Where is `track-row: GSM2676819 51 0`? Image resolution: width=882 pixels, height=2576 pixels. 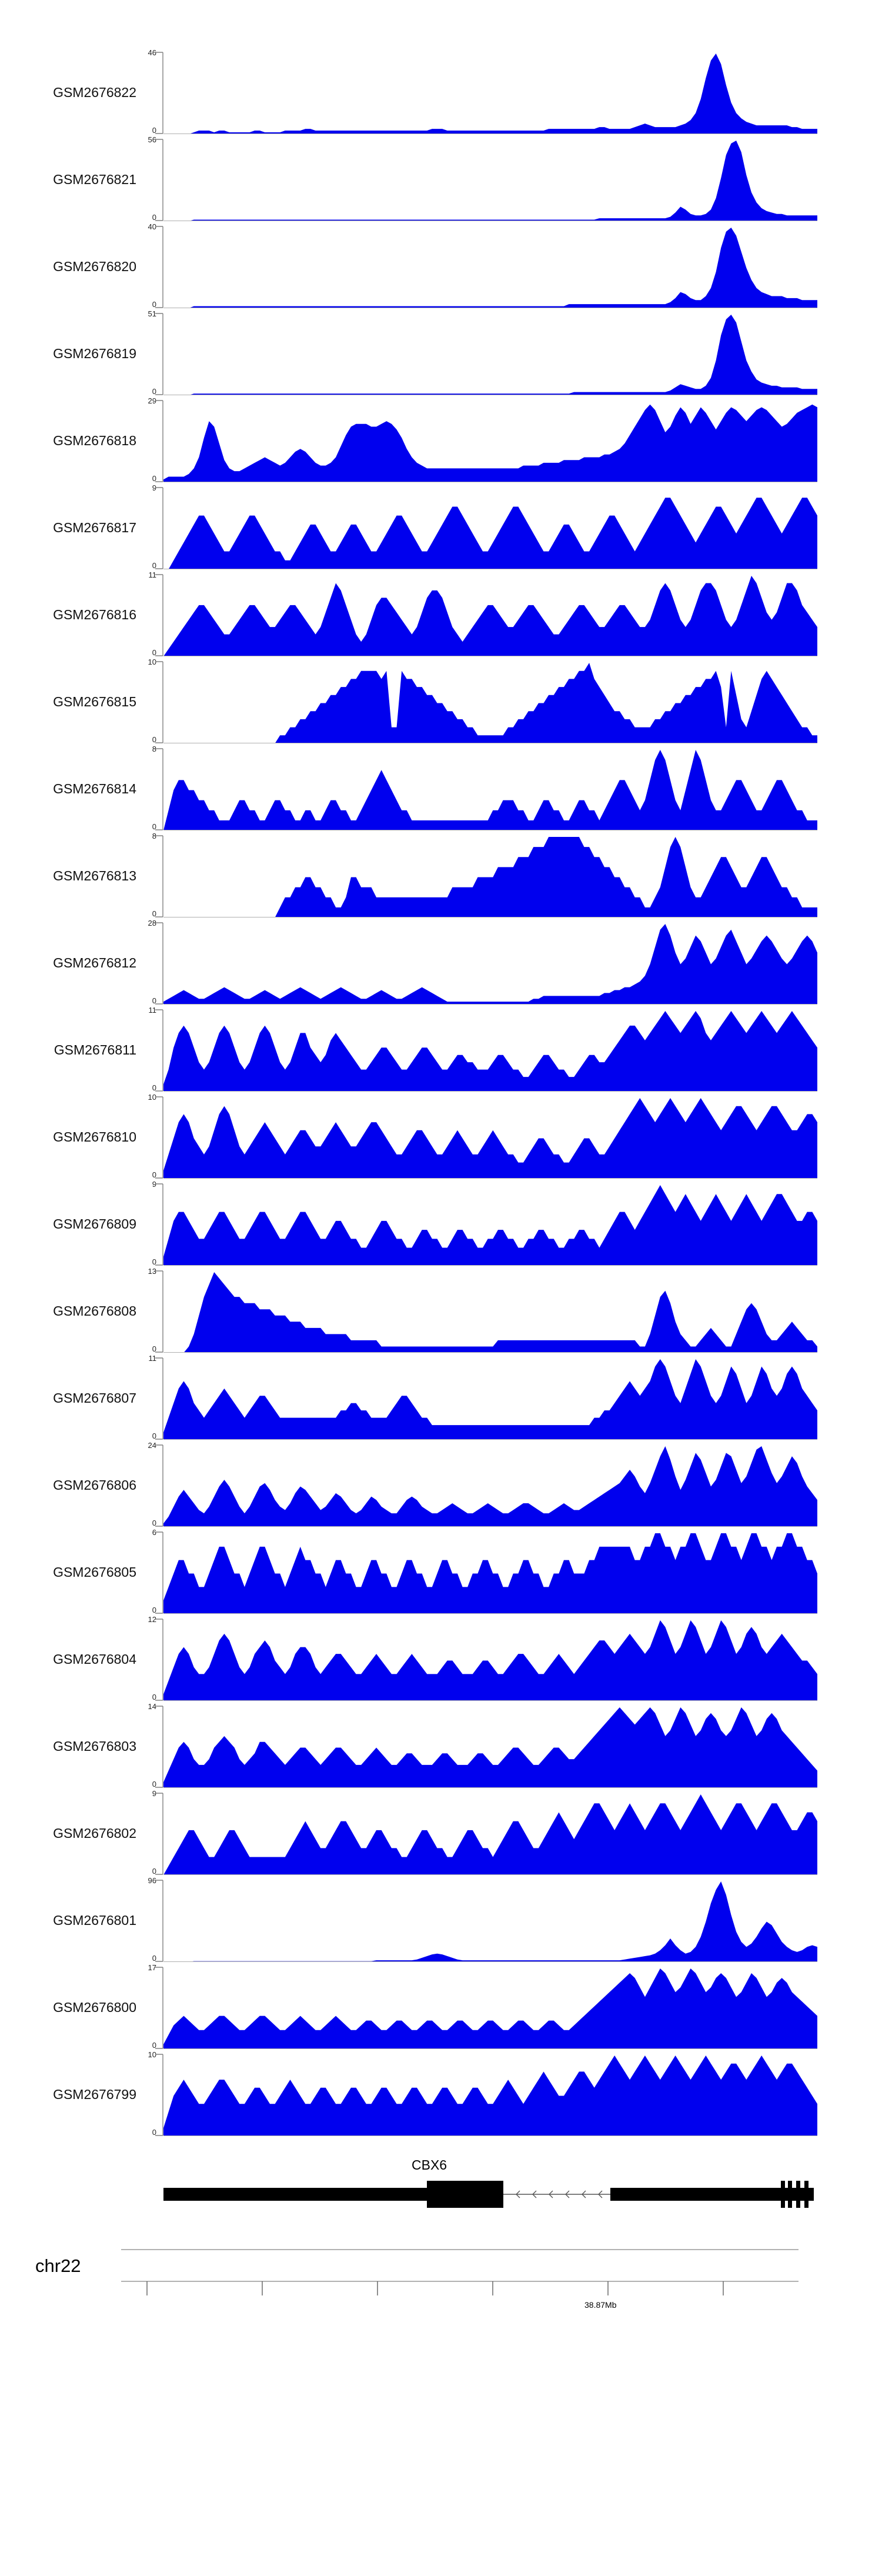
track-row: GSM2676819 51 0 is located at coordinates (441, 354).